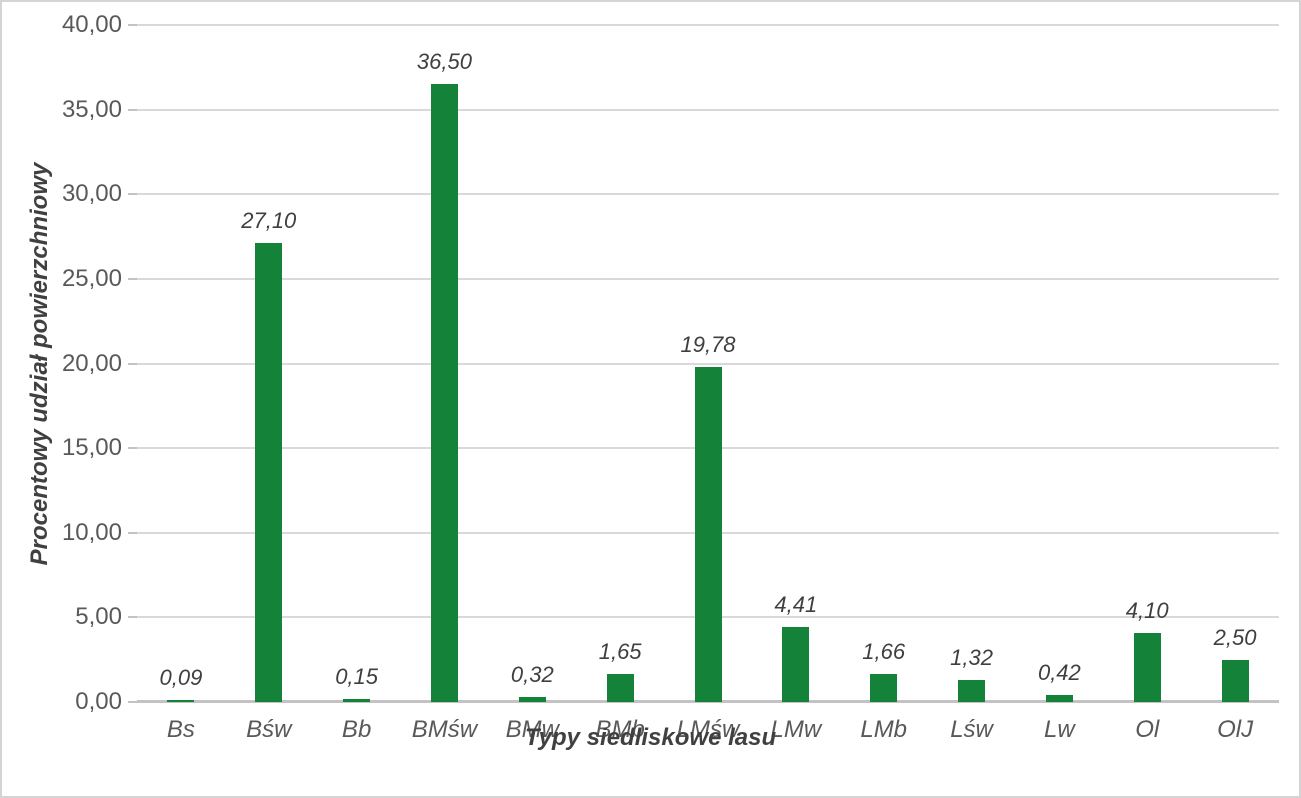 The width and height of the screenshot is (1301, 798). What do you see at coordinates (444, 62) in the screenshot?
I see `bar-value-label: 36,50` at bounding box center [444, 62].